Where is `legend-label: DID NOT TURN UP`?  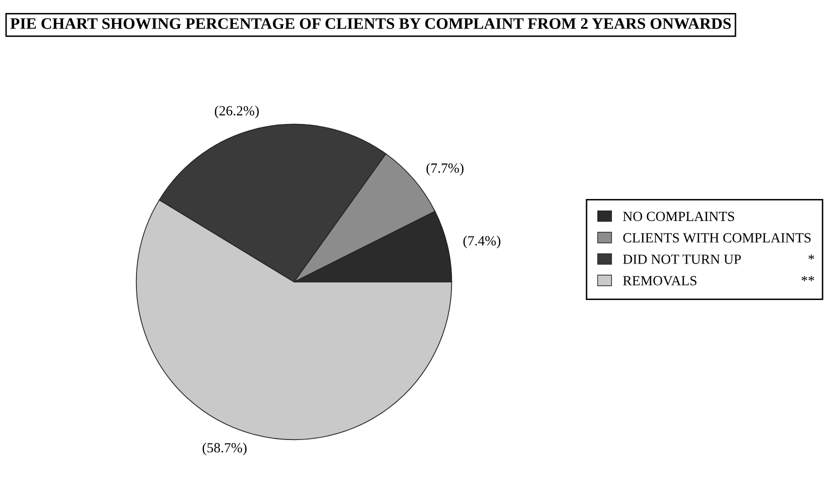 legend-label: DID NOT TURN UP is located at coordinates (682, 259).